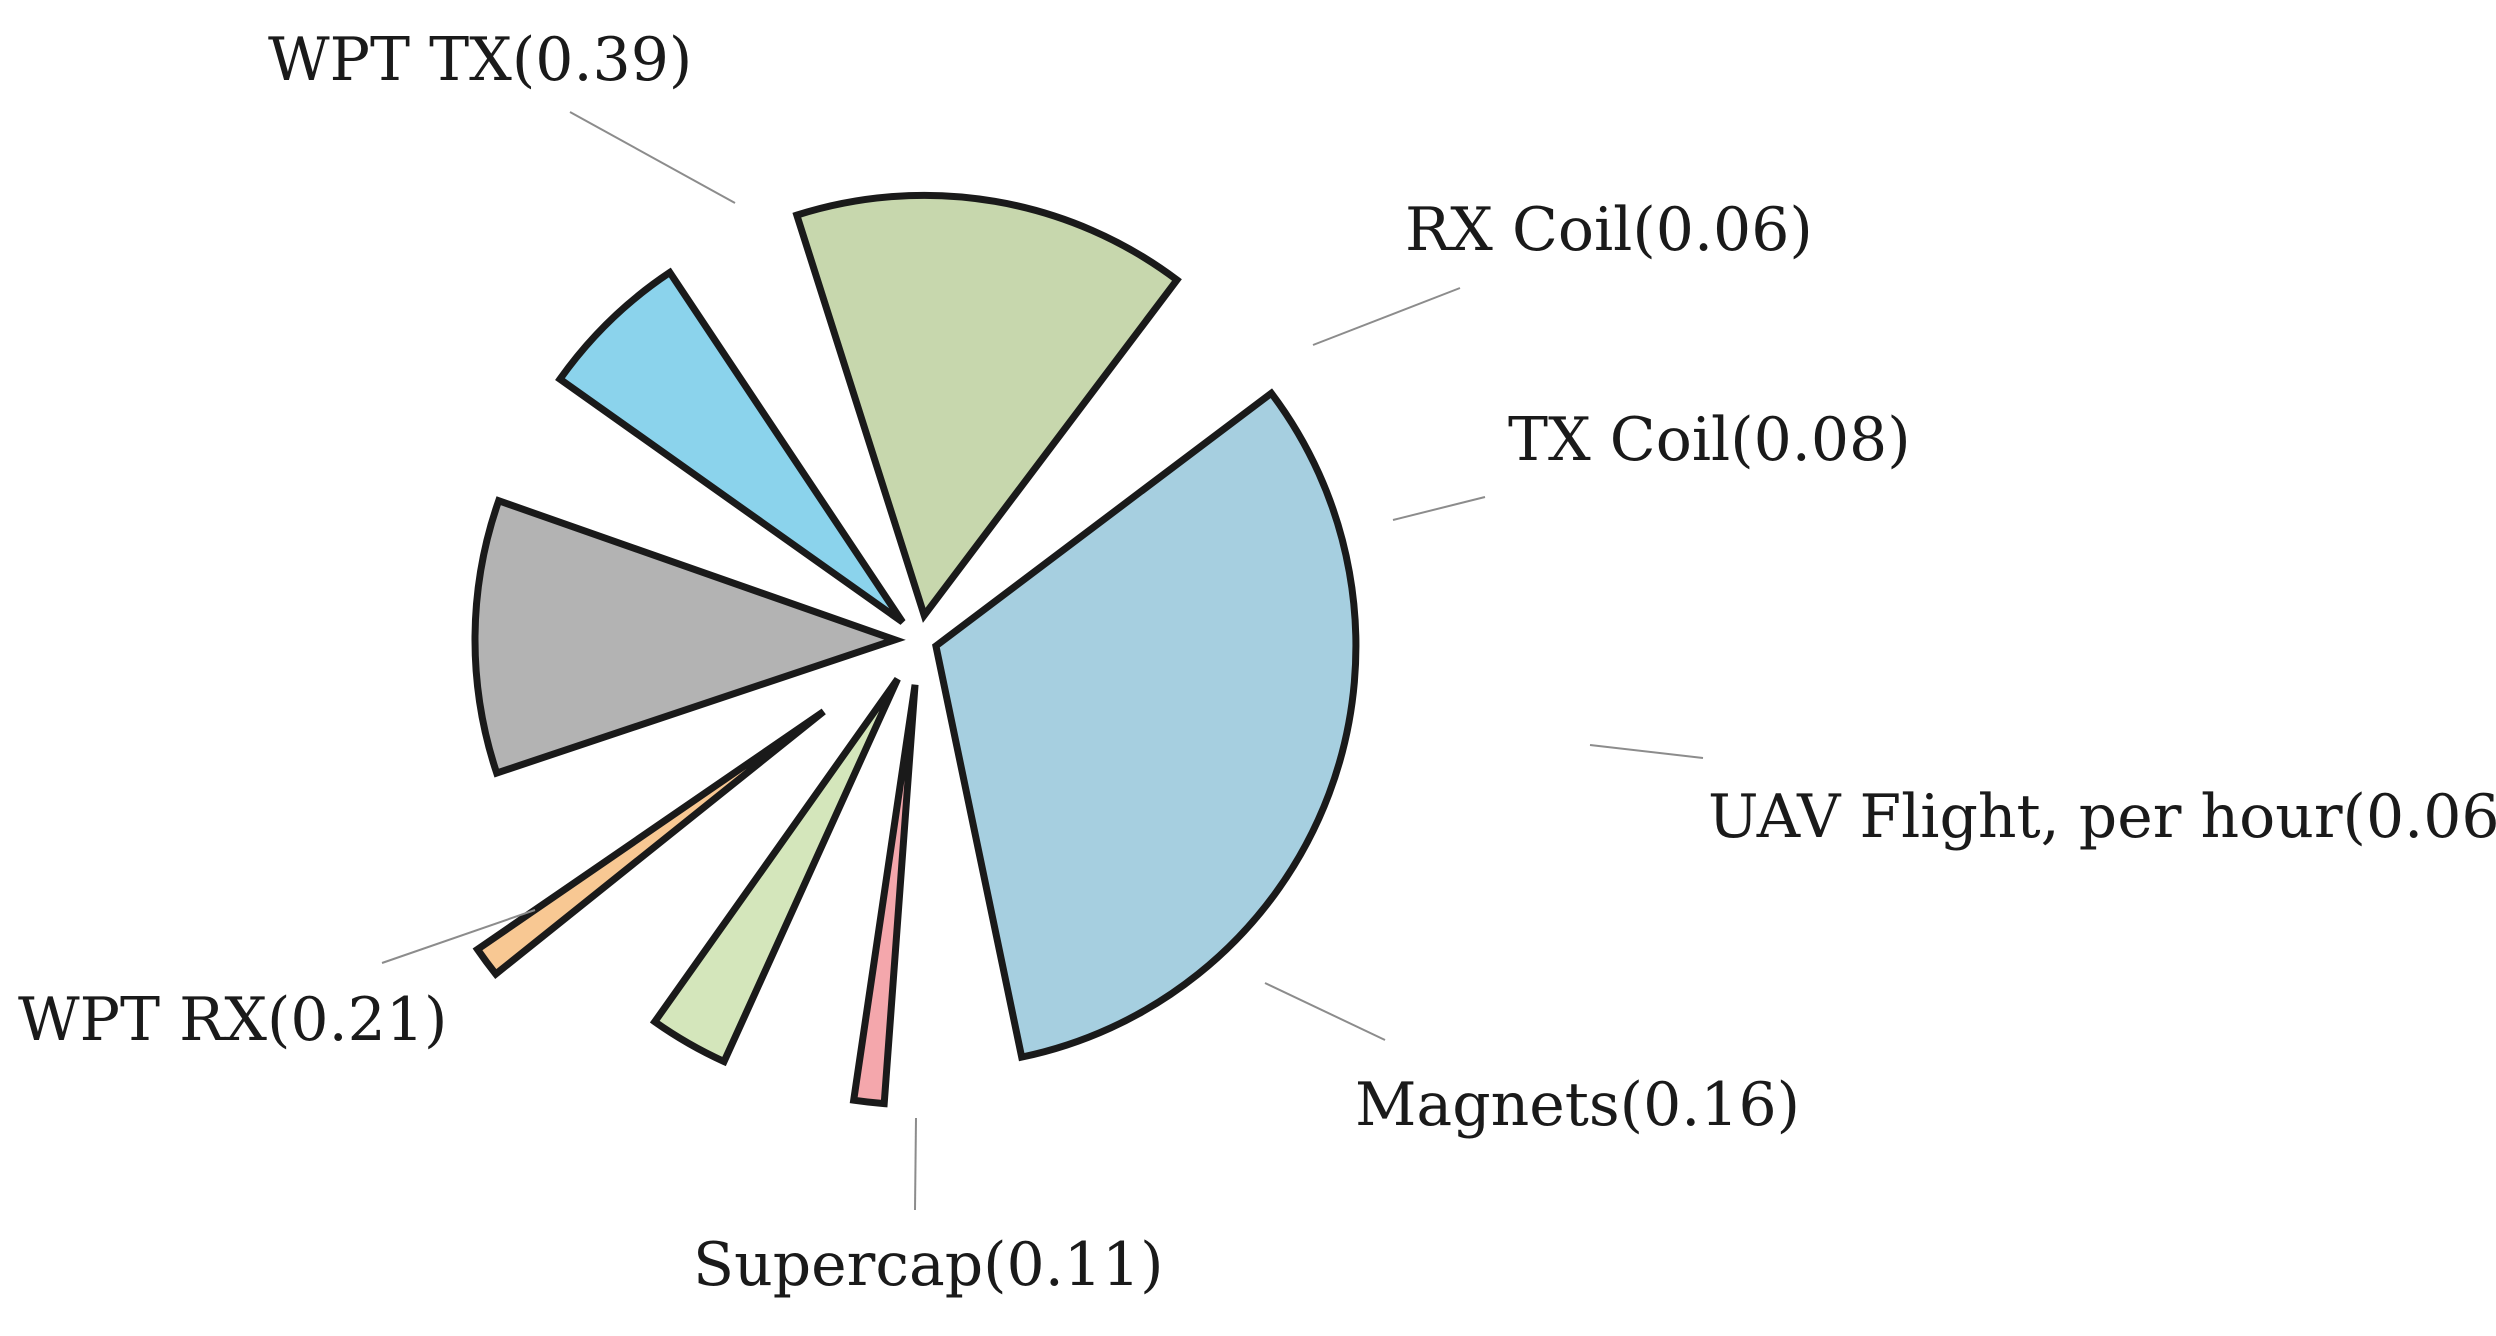 This screenshot has height=1336, width=2496. I want to click on slice-label-0: WPT TX(0.39), so click(480, 60).